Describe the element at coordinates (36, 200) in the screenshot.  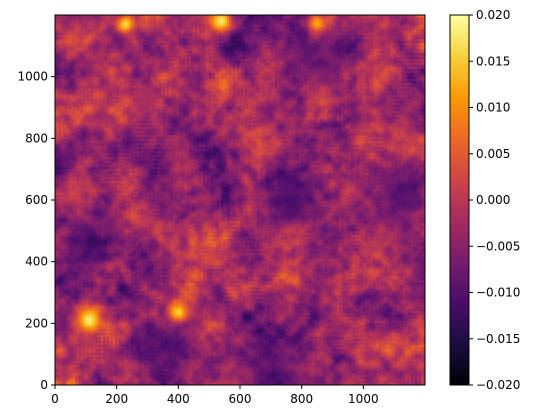
I see `y-tick-label: 600` at that location.